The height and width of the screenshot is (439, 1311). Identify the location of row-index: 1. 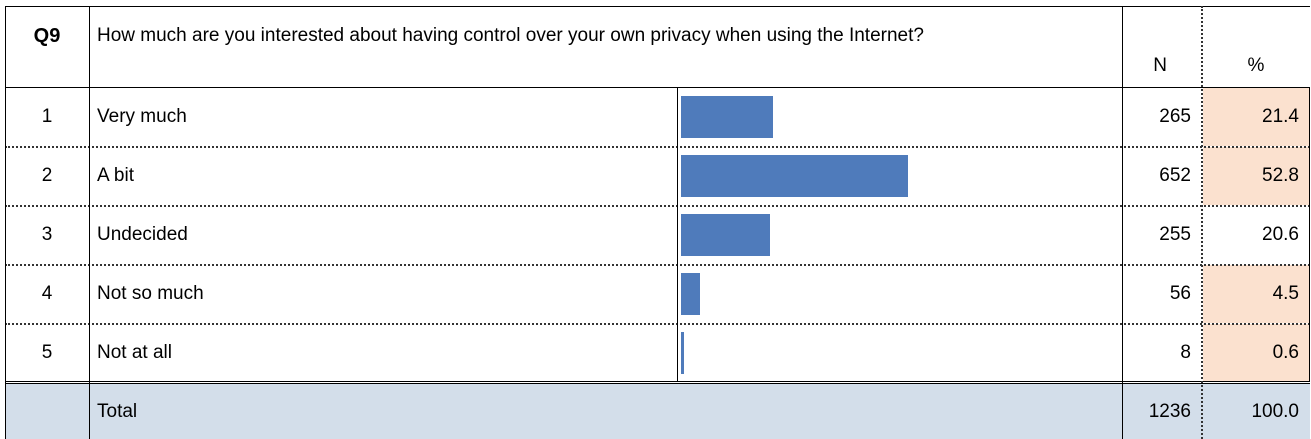
(47, 116).